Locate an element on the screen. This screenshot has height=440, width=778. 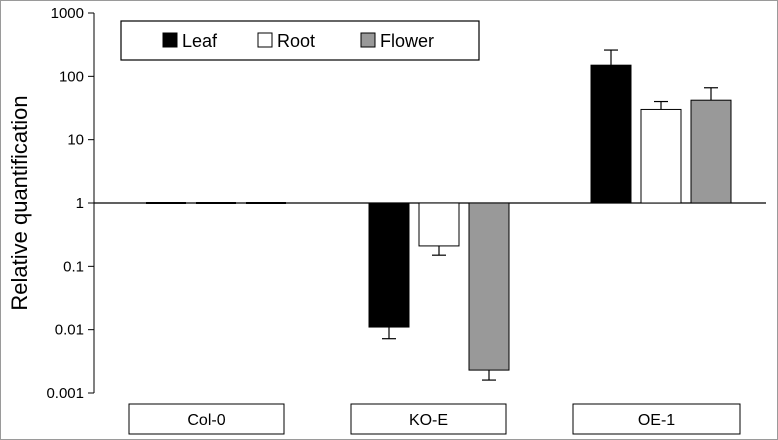
legend-swatch-leaf is located at coordinates (170, 40).